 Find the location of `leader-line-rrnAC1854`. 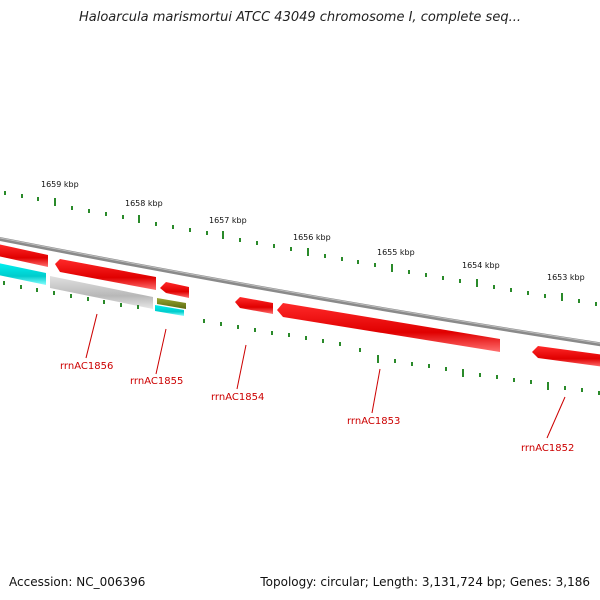

leader-line-rrnAC1854 is located at coordinates (241, 367).